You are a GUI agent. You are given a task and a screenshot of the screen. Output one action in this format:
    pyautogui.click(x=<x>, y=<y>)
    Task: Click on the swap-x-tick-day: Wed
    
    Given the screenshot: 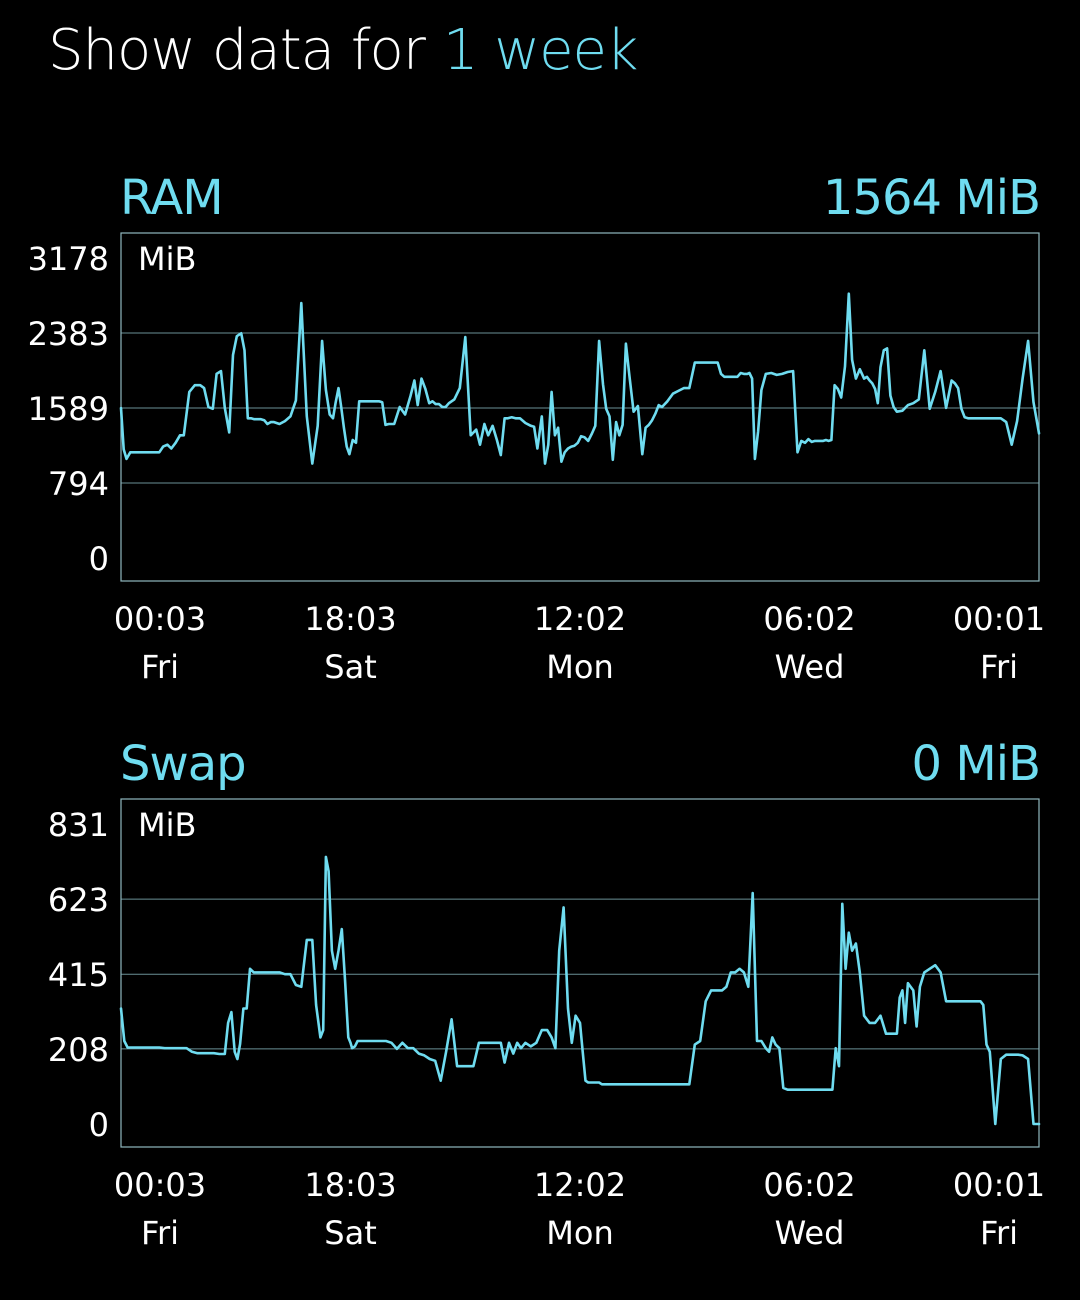 What is the action you would take?
    pyautogui.click(x=810, y=1233)
    